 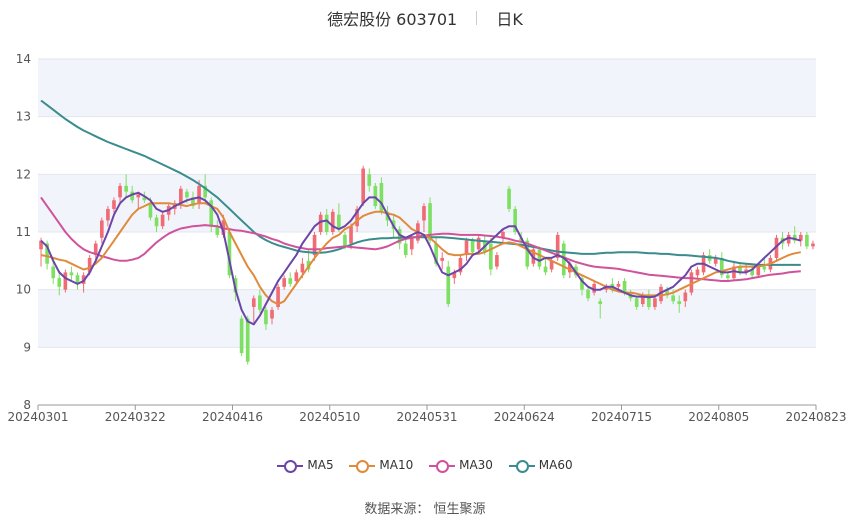 I want to click on legend-label-ma30: MA30, so click(x=476, y=465).